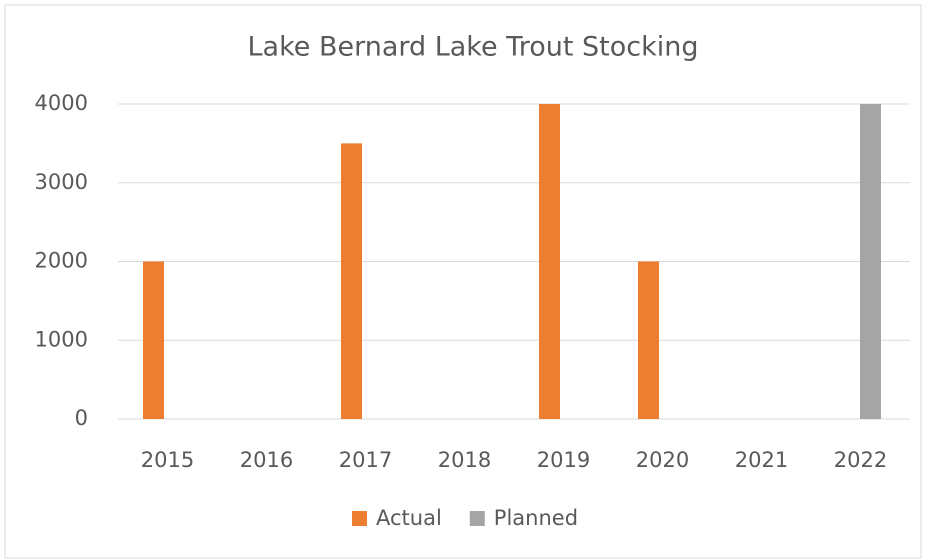 The image size is (927, 559). I want to click on x-tick-label: 2016, so click(266, 460).